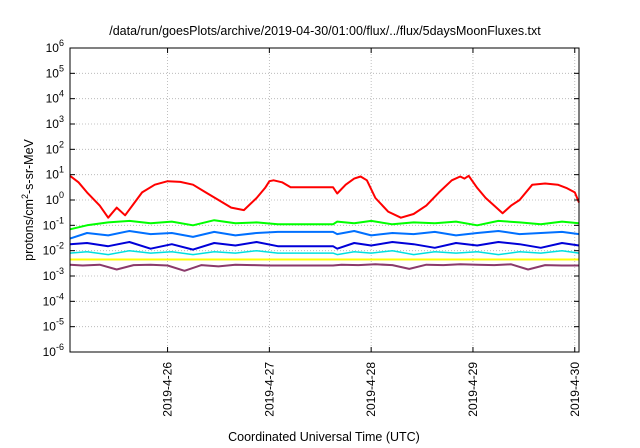 The width and height of the screenshot is (640, 448). What do you see at coordinates (55, 198) in the screenshot?
I see `y-tick-label: 10⁰` at bounding box center [55, 198].